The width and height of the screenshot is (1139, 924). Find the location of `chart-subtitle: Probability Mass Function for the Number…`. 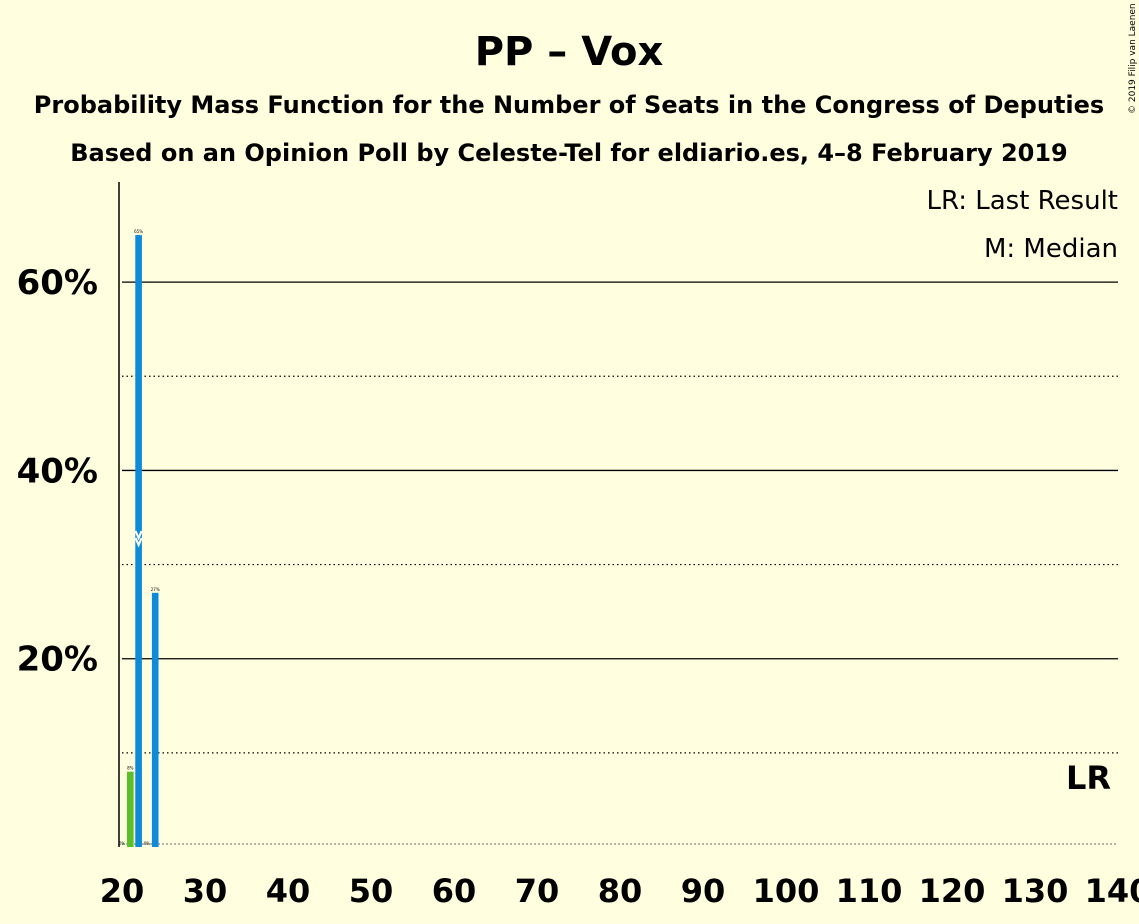

chart-subtitle: Probability Mass Function for the Number… is located at coordinates (569, 105).